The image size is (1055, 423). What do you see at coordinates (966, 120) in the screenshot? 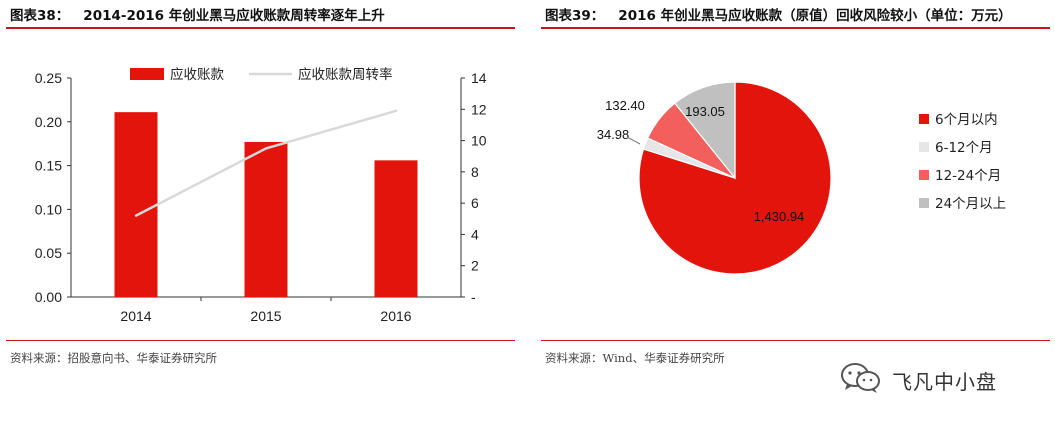
I see `pie-legend-label-0: 6个月以内` at bounding box center [966, 120].